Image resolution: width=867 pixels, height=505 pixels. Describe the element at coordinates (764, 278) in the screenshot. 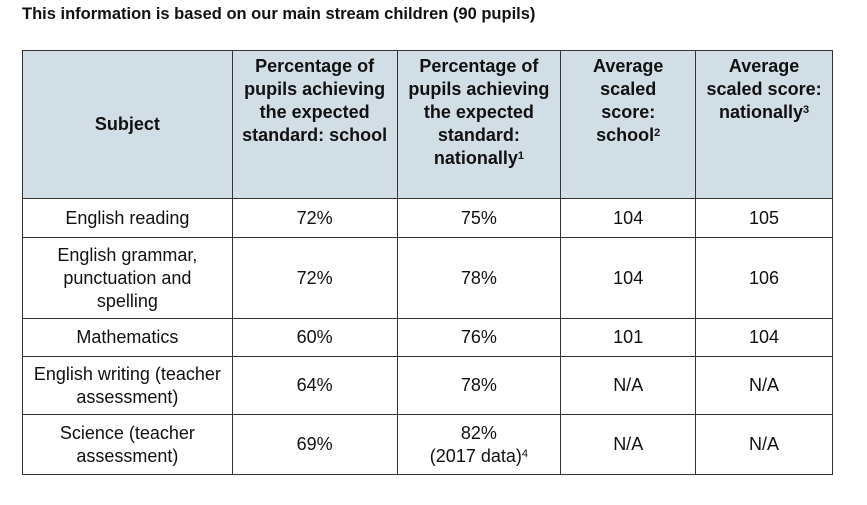

I see `national-score-cell: 106` at that location.